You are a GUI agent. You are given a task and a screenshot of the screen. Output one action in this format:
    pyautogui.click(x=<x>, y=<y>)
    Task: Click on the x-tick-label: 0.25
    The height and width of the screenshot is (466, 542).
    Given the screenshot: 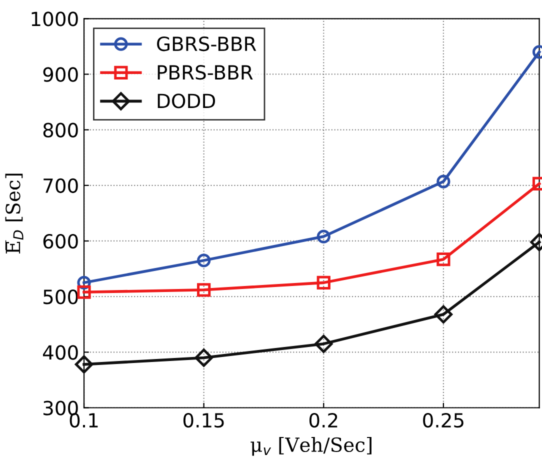 What is the action you would take?
    pyautogui.click(x=443, y=420)
    